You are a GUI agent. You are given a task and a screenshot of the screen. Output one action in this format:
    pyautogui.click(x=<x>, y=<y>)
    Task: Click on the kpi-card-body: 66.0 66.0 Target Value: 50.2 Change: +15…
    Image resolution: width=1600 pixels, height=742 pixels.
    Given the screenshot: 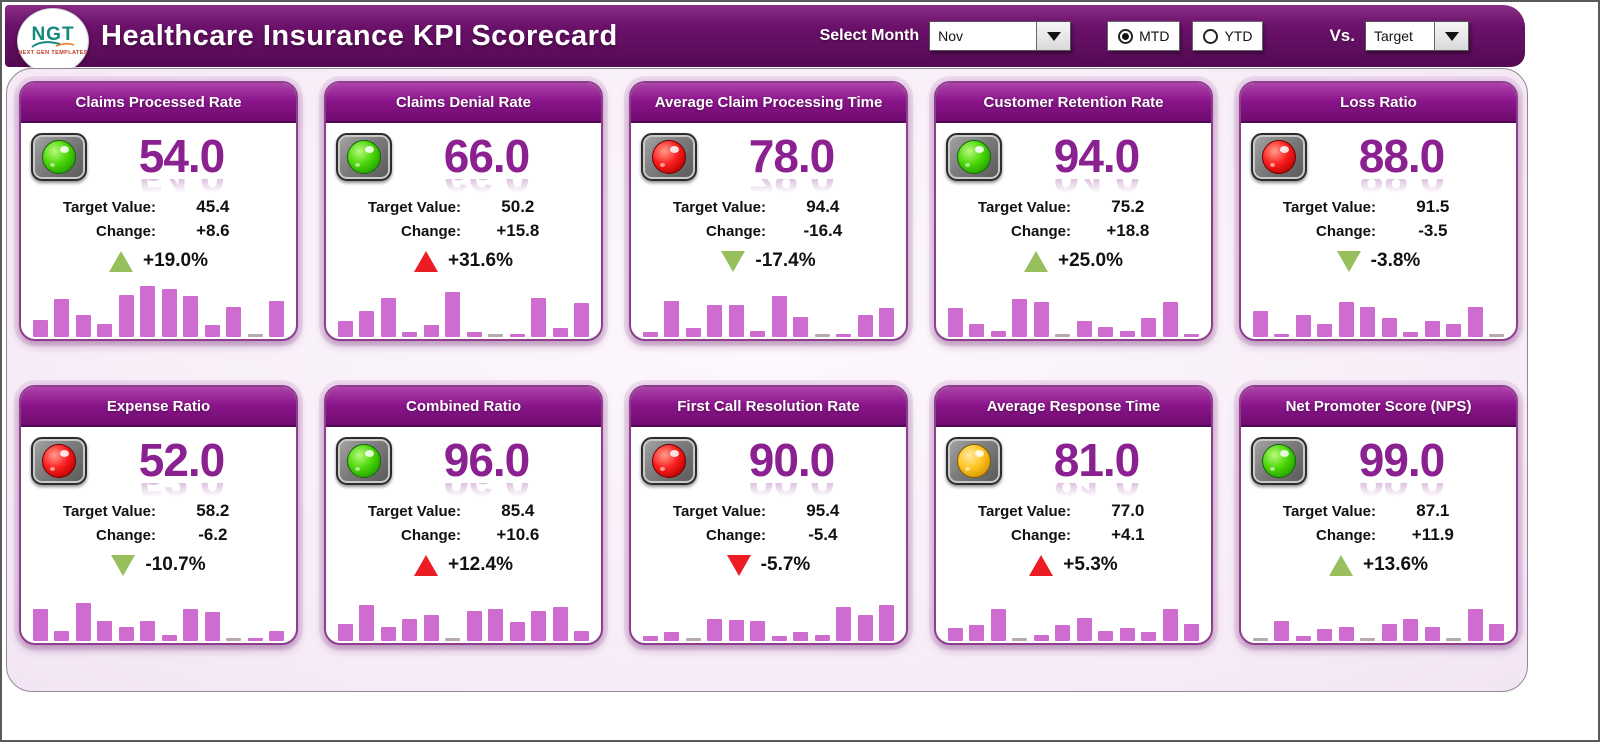 What is the action you would take?
    pyautogui.click(x=463, y=231)
    